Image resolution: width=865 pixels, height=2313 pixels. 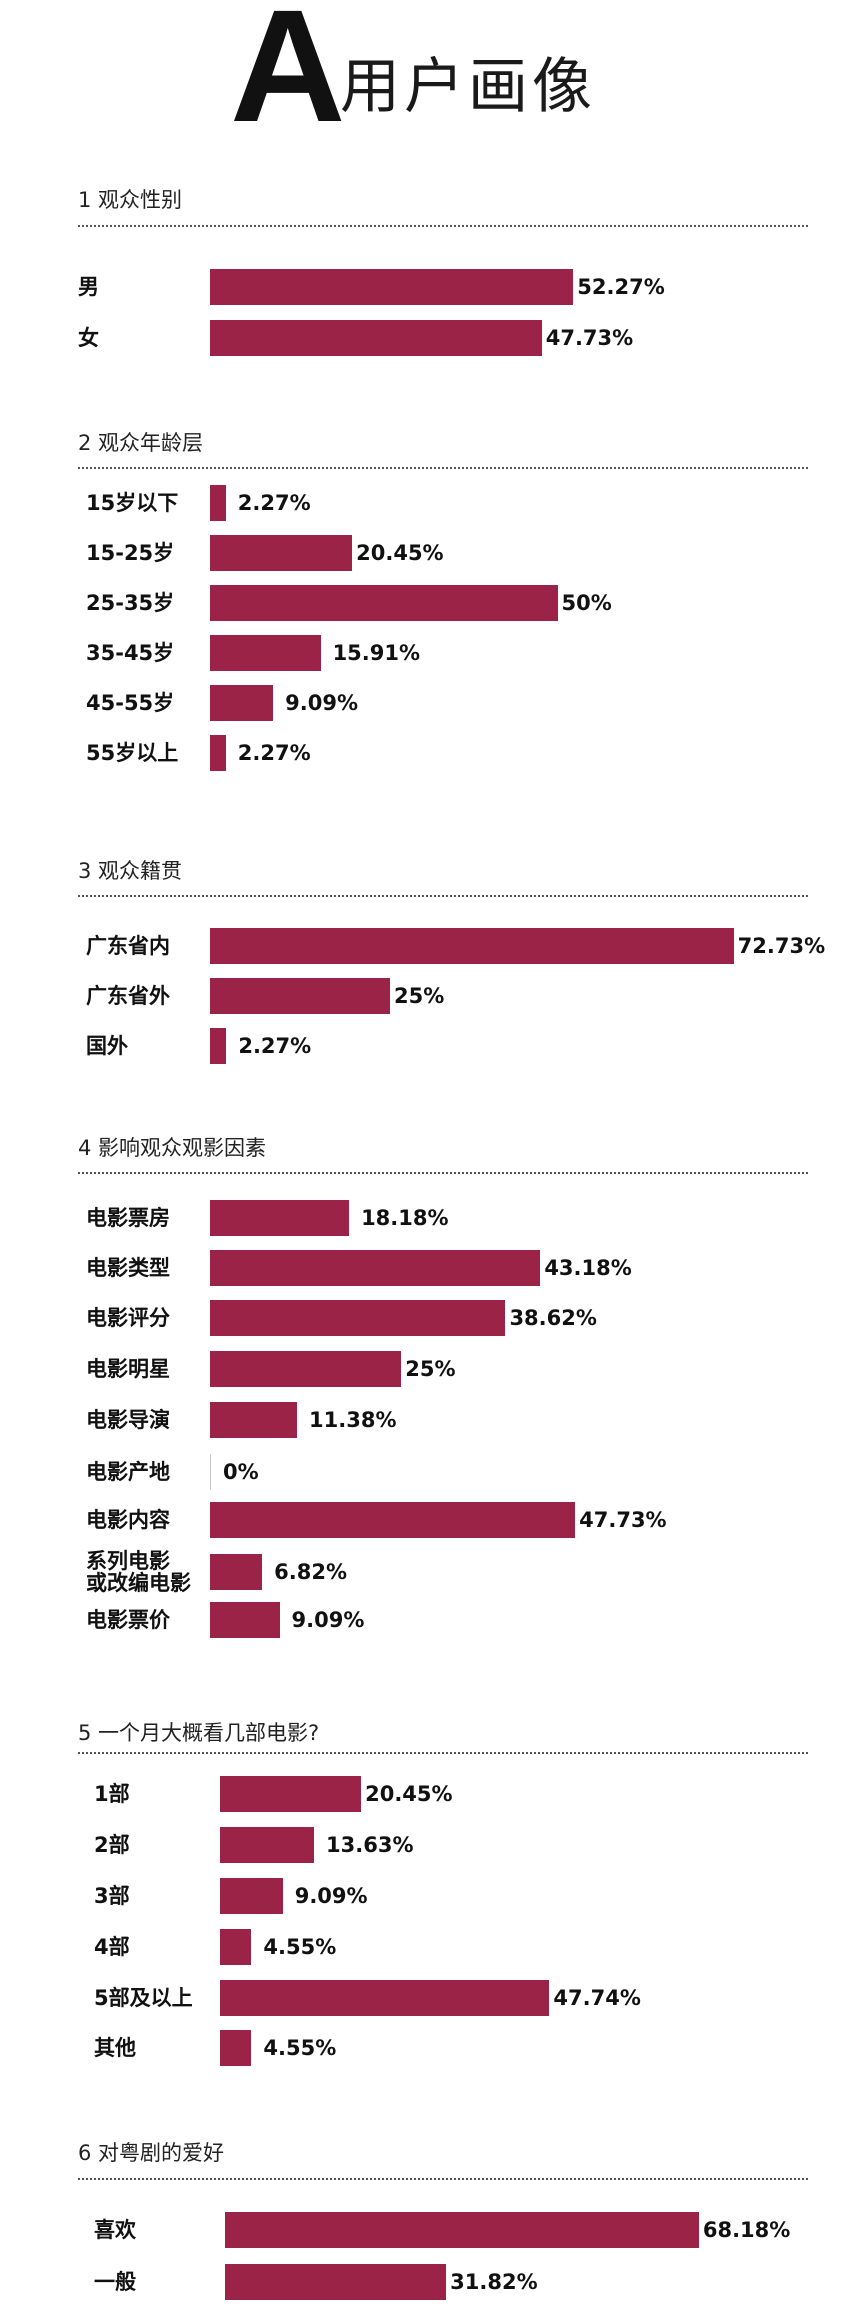 What do you see at coordinates (141, 443) in the screenshot?
I see `chart-title: 2 观众年龄层` at bounding box center [141, 443].